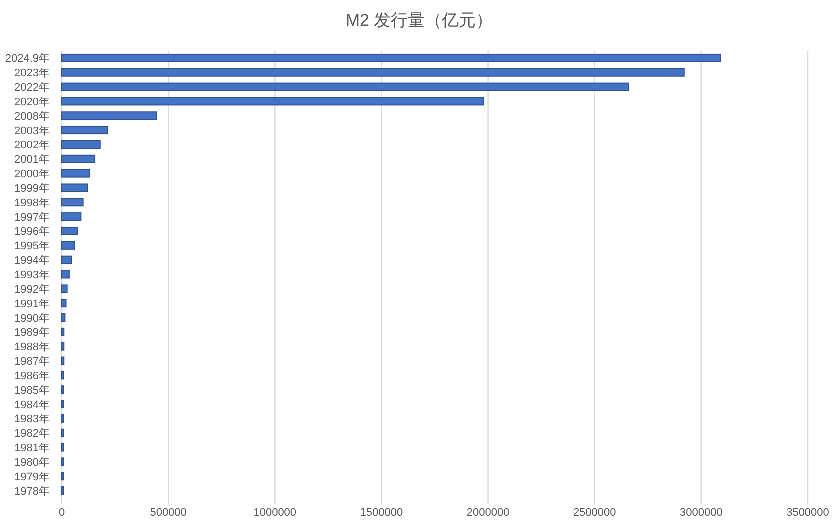 This screenshot has width=839, height=531. I want to click on y-tick-label: 1991年, so click(32, 304).